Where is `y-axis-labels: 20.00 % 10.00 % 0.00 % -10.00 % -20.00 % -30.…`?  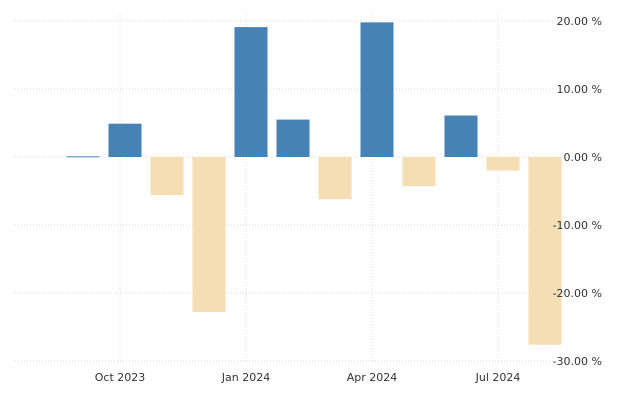 y-axis-labels: 20.00 % 10.00 % 0.00 % -10.00 % -20.00 % -30.… is located at coordinates (577, 191).